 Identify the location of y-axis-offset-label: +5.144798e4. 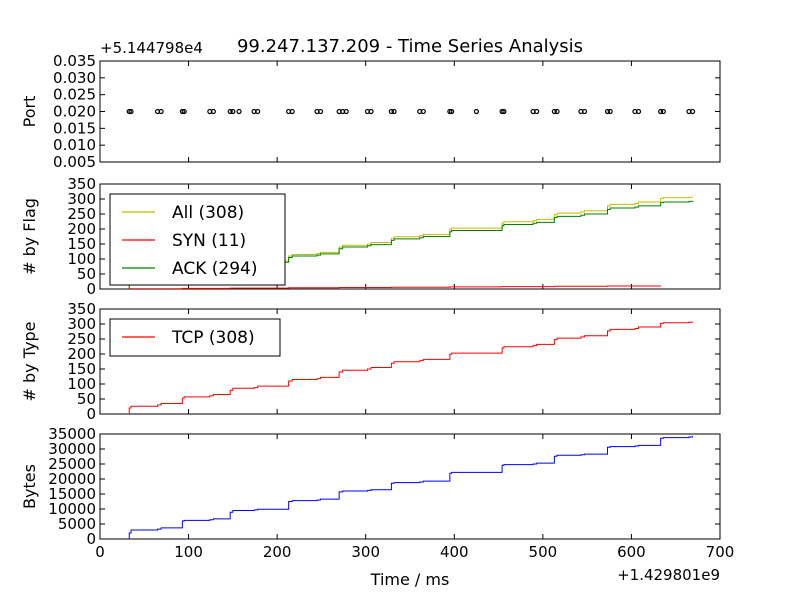
(151, 48).